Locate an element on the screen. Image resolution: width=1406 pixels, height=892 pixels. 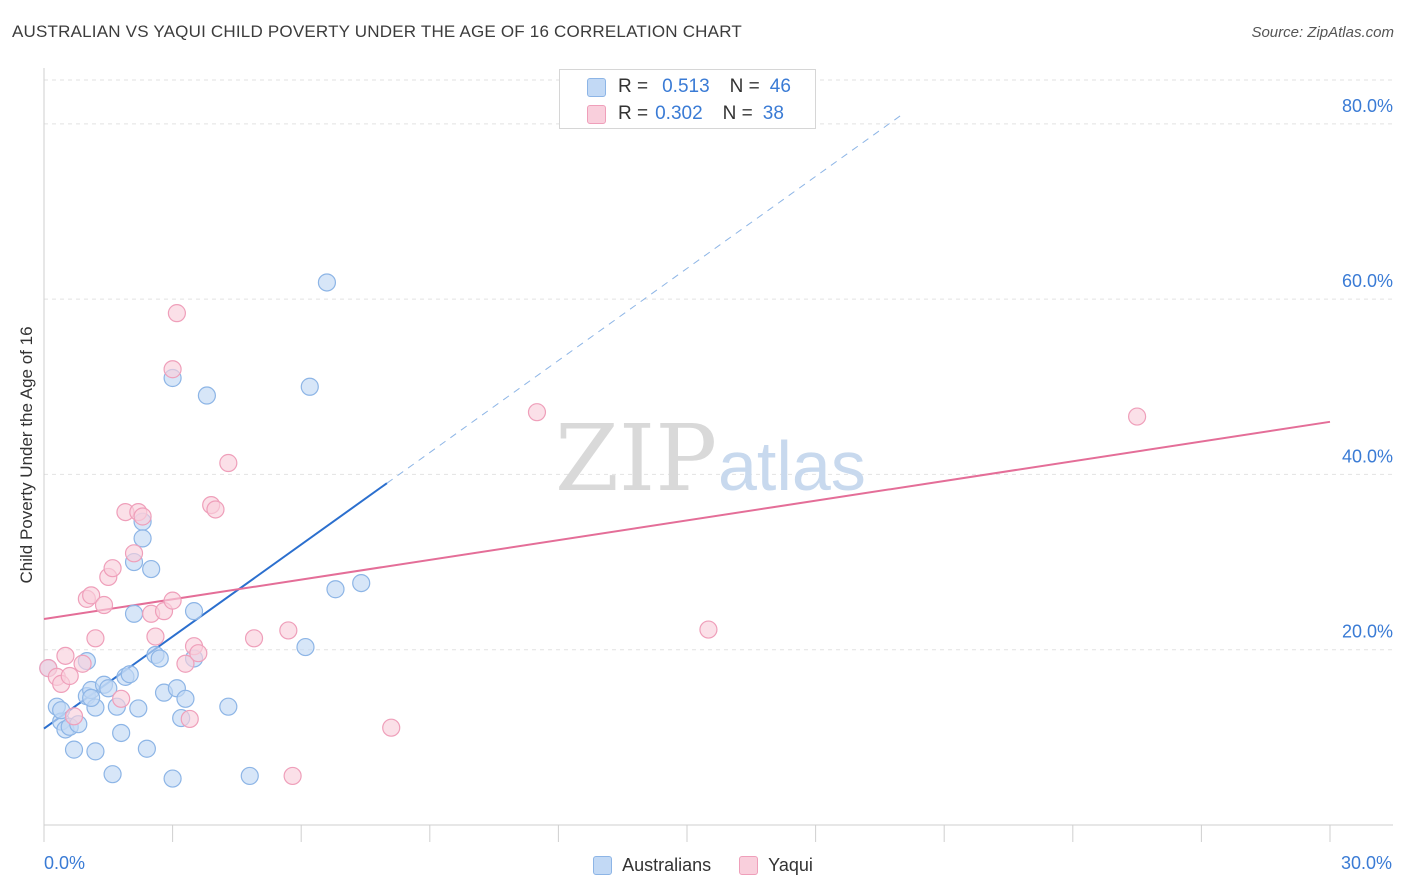
legend-item-yaqui: Yaqui is located at coordinates (776, 865).